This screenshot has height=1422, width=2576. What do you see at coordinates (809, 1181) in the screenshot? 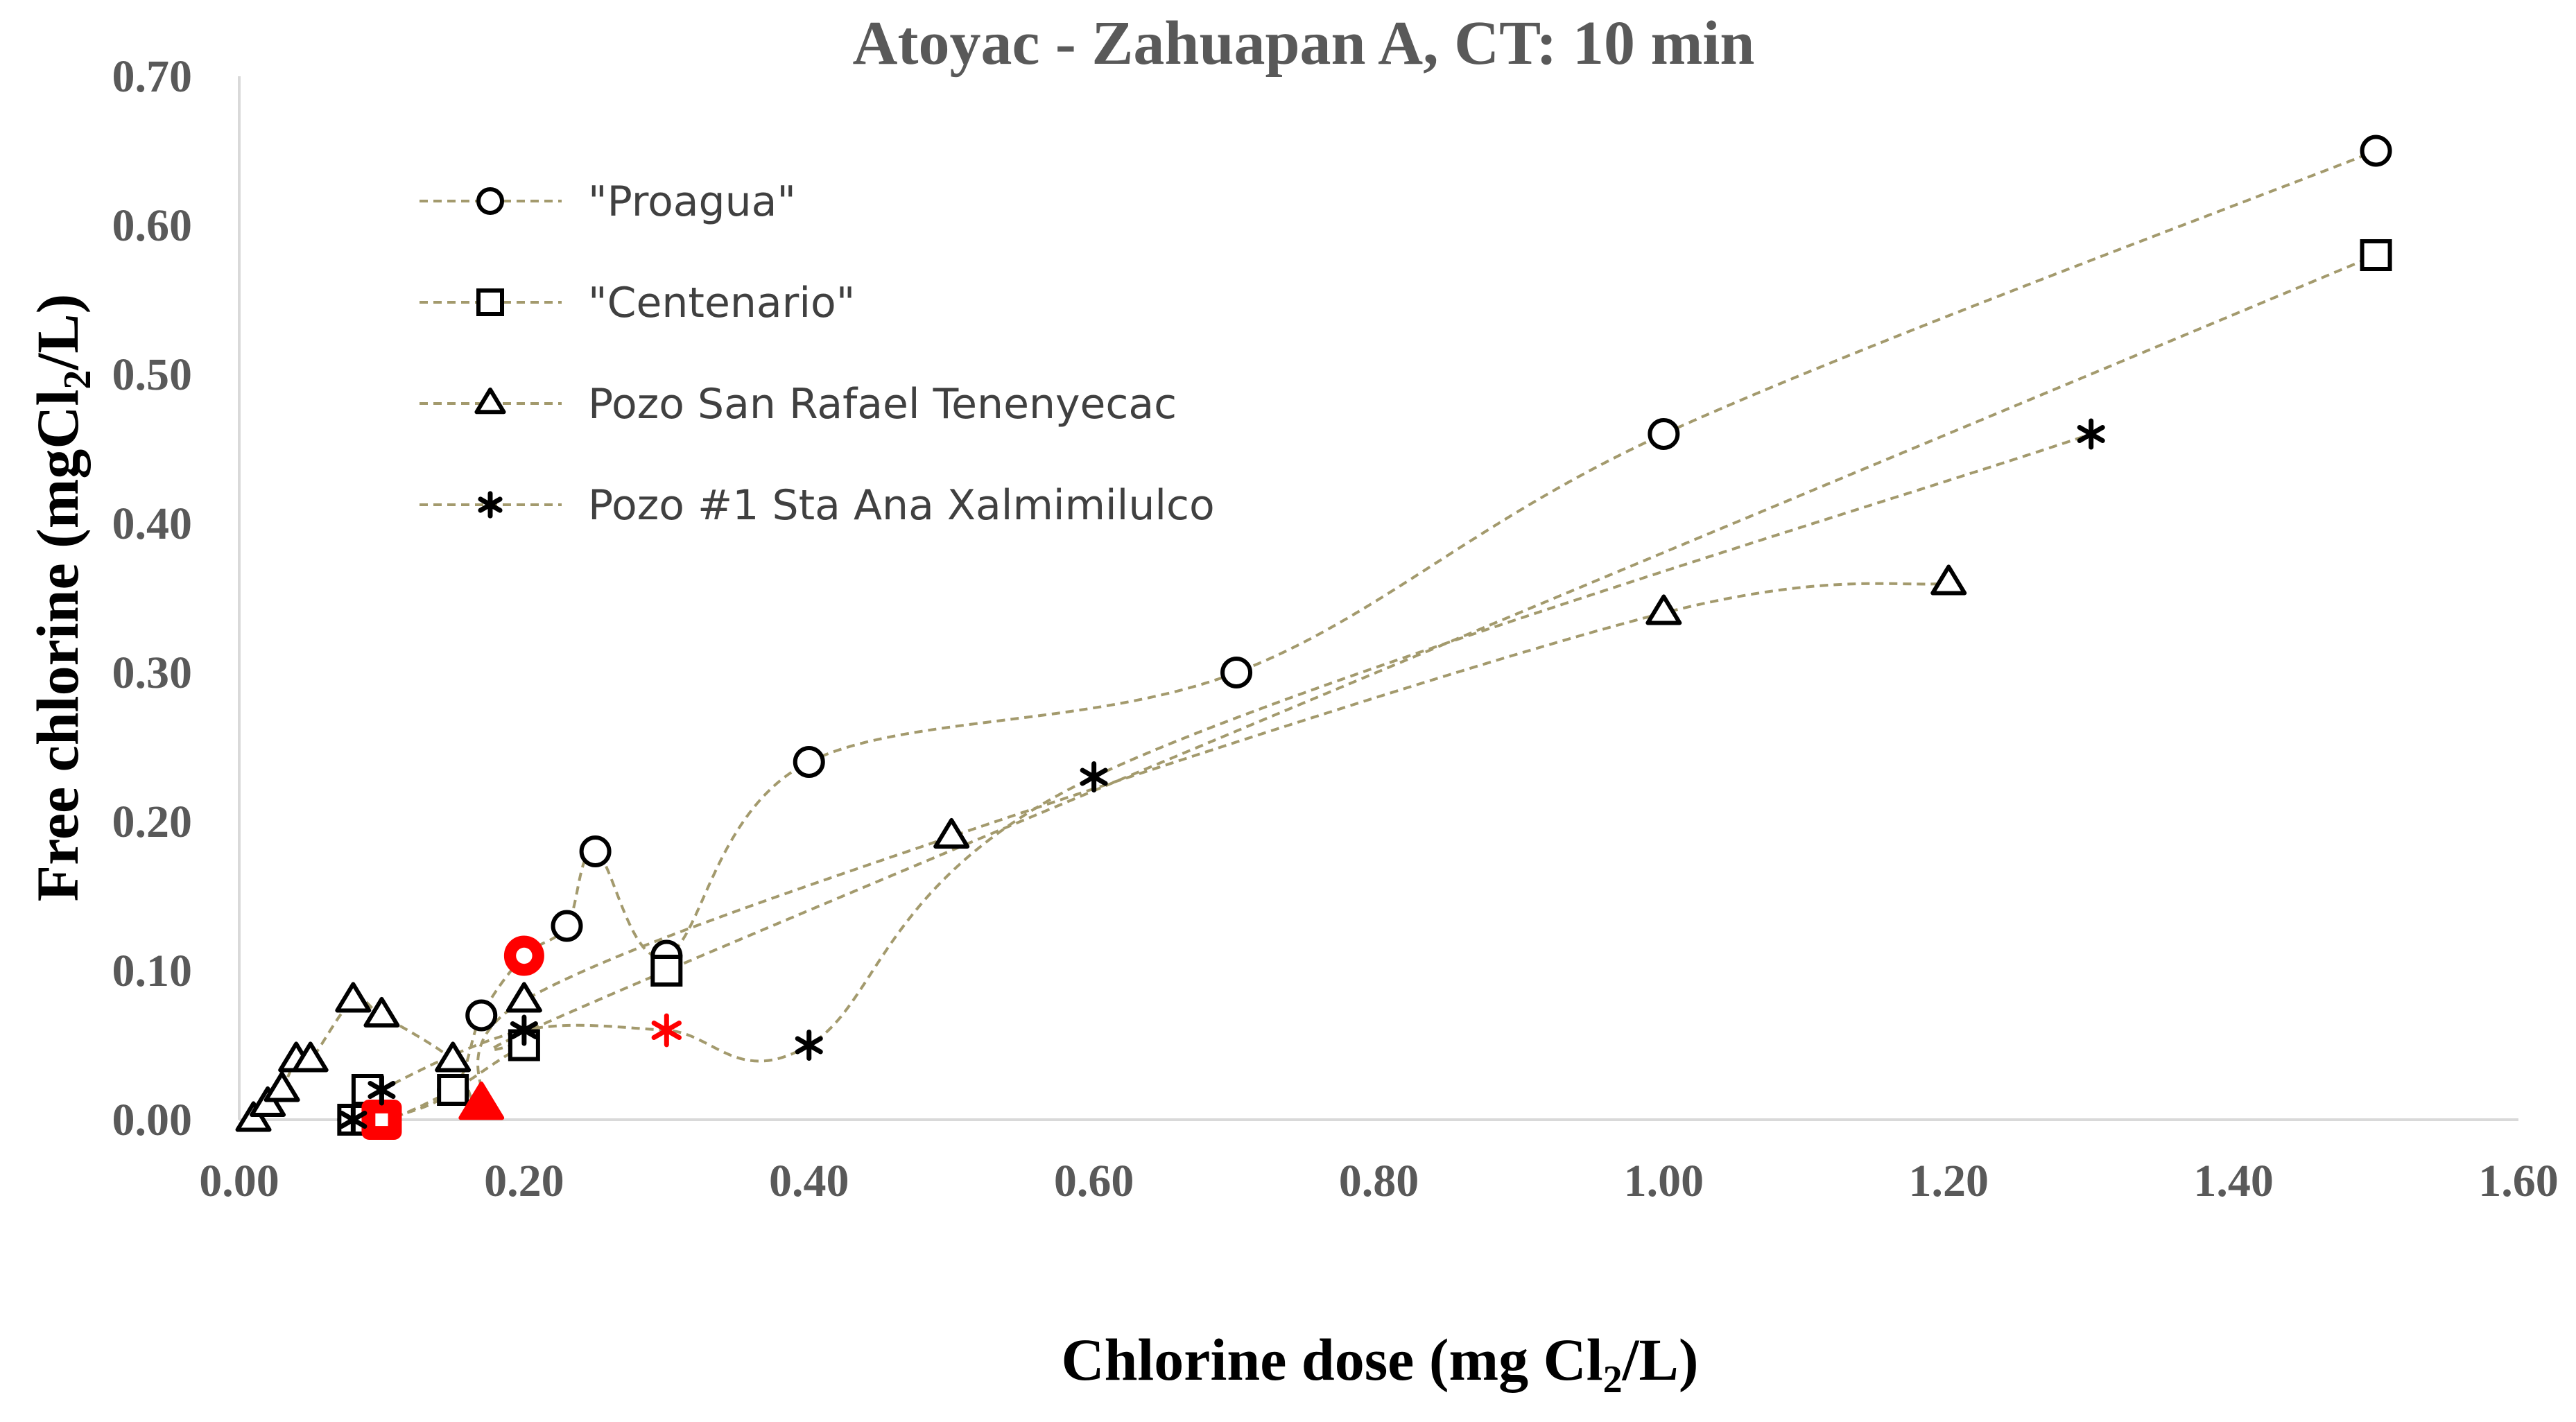
I see `x-tick-label: 0.40` at bounding box center [809, 1181].